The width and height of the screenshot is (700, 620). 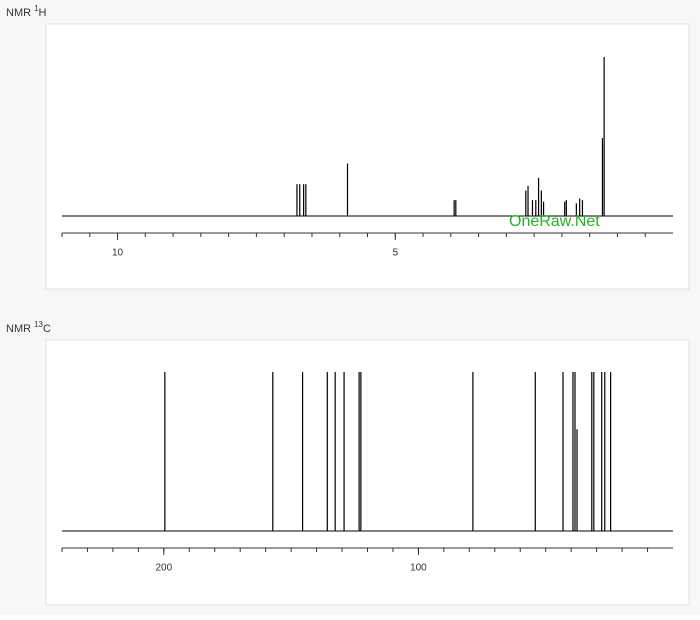 What do you see at coordinates (163, 568) in the screenshot?
I see `x-tick-label: 200` at bounding box center [163, 568].